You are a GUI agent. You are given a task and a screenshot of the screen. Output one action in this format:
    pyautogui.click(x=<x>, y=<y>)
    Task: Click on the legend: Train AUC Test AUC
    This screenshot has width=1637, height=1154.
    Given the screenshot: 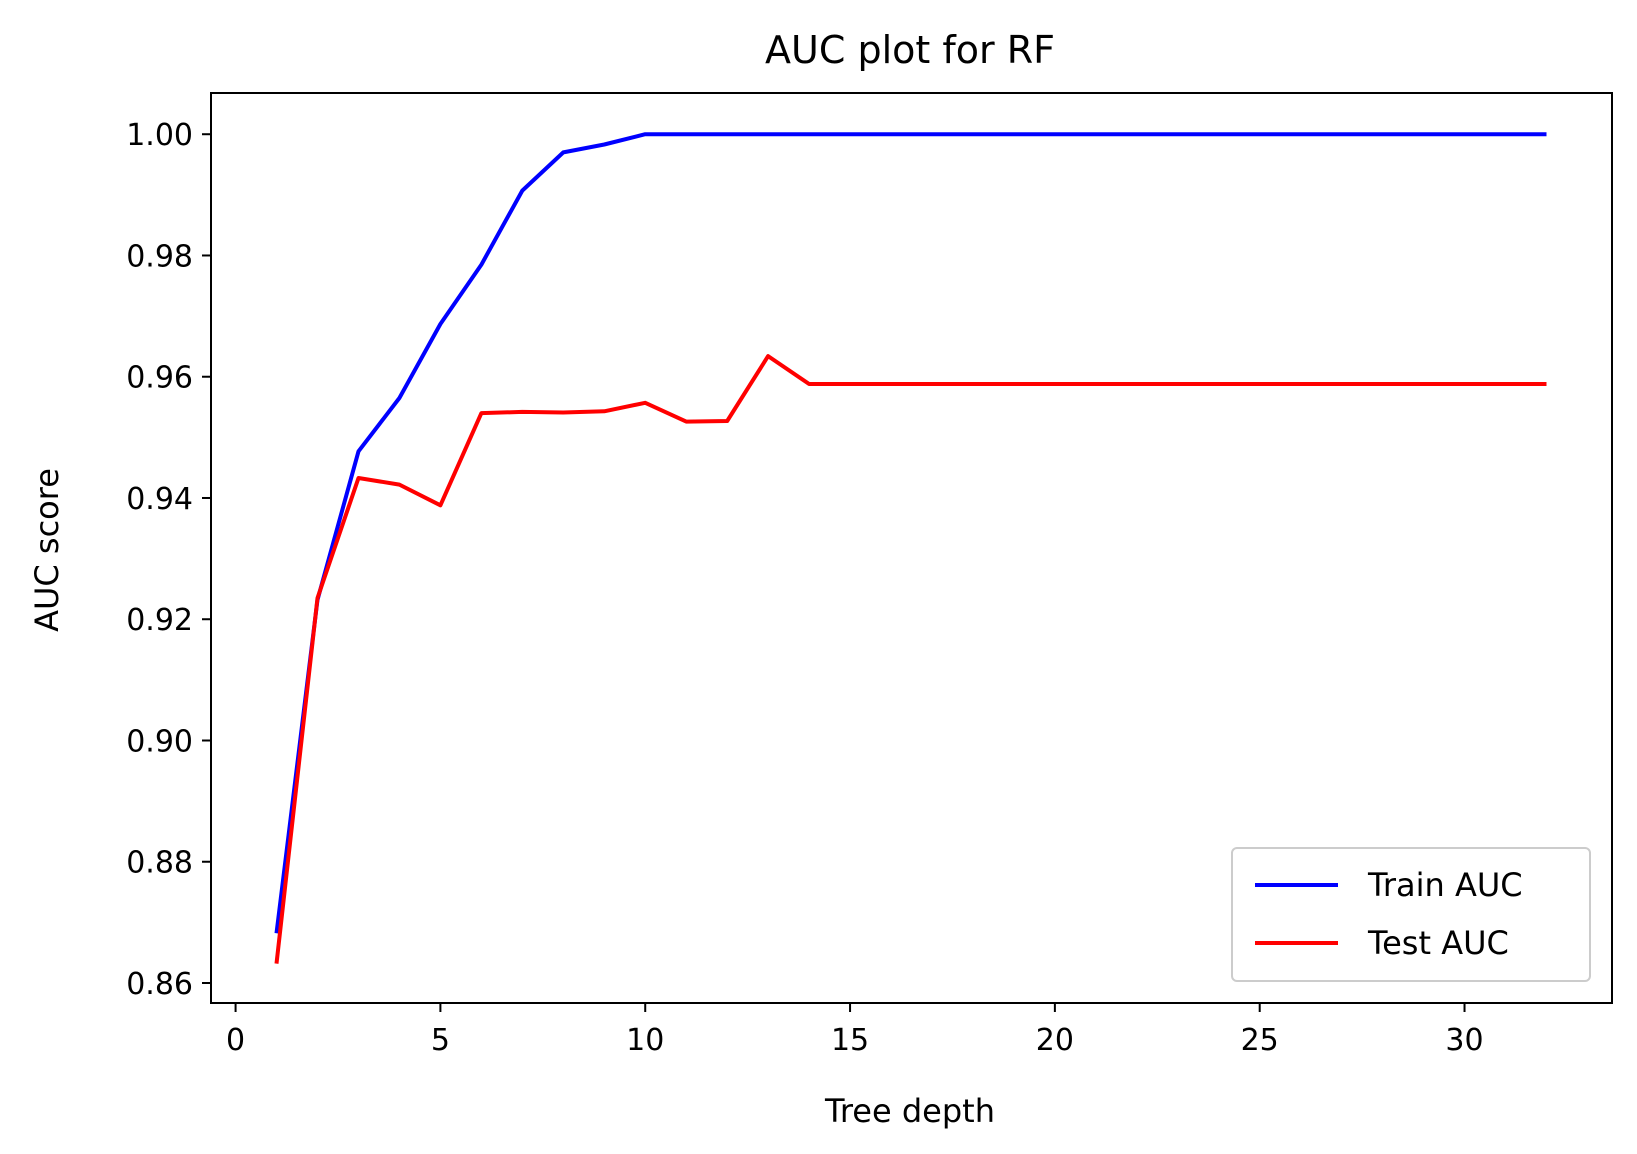 What is the action you would take?
    pyautogui.click(x=1411, y=914)
    